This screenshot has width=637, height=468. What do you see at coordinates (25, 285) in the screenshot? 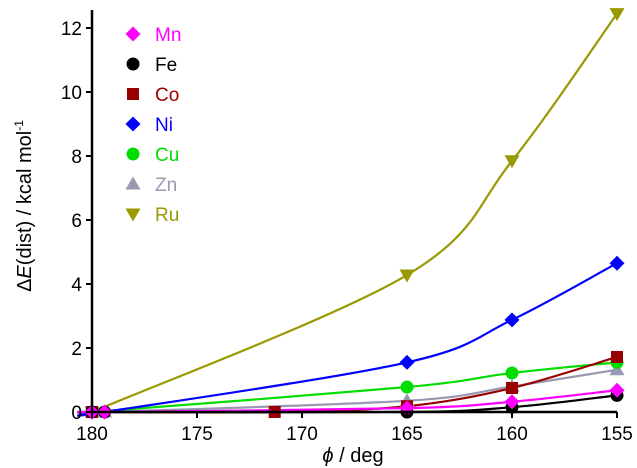
I see `y-axis-prefix: Δ` at bounding box center [25, 285].